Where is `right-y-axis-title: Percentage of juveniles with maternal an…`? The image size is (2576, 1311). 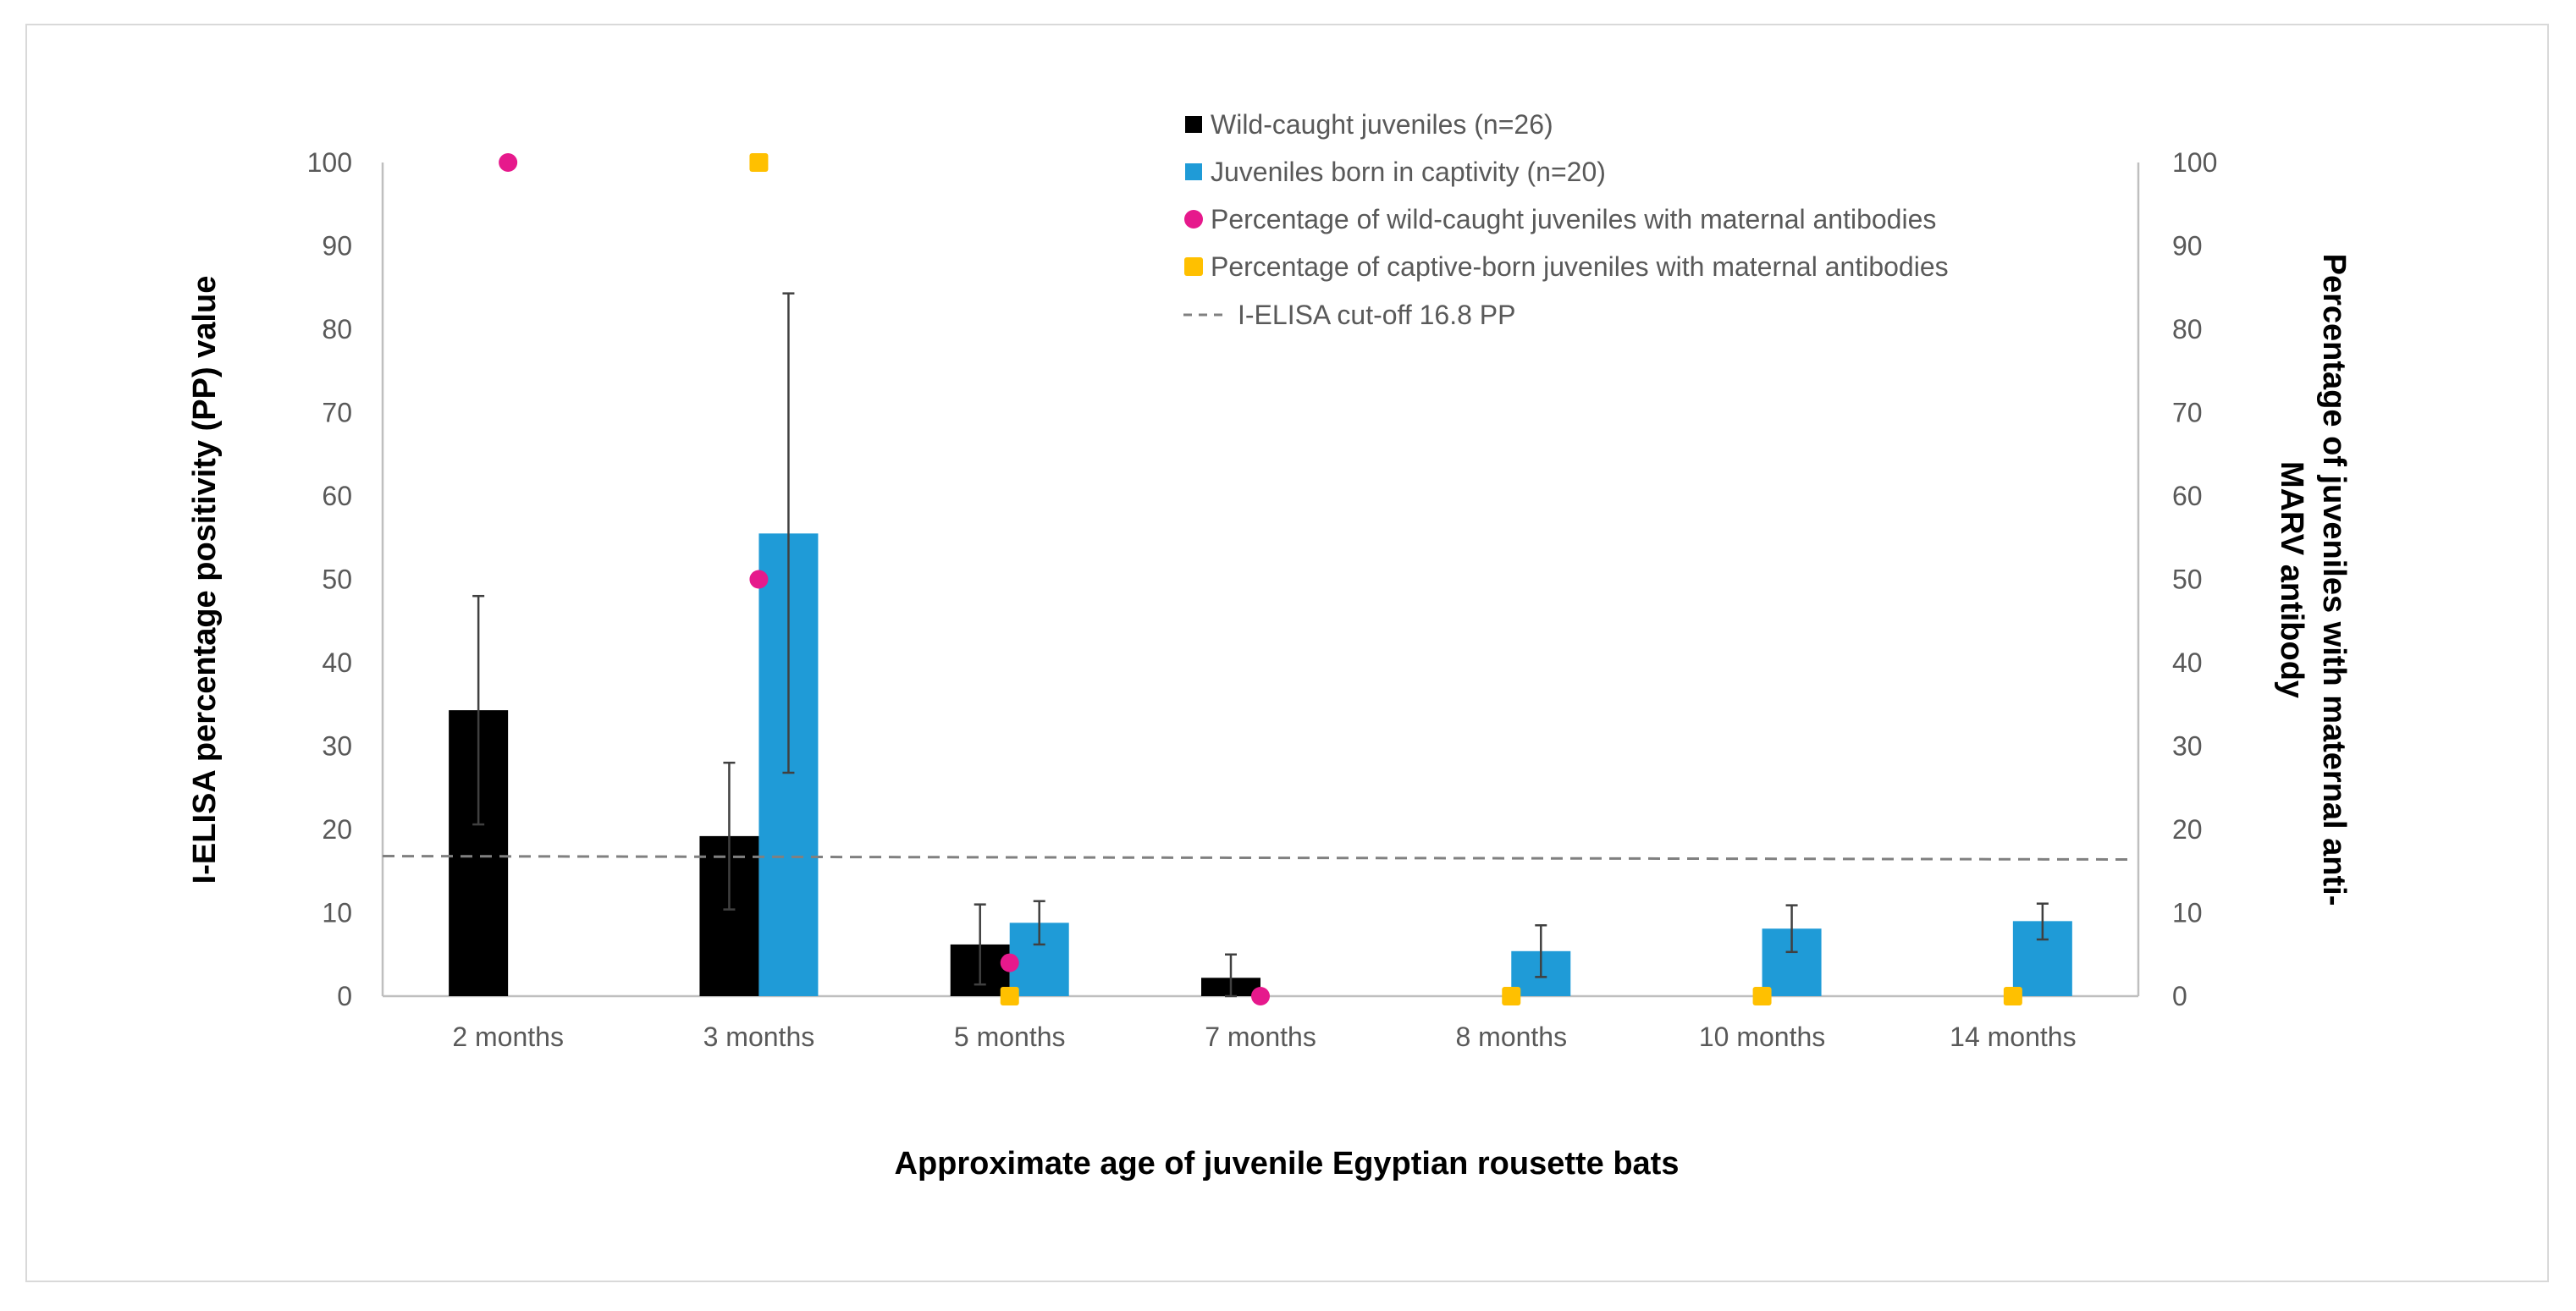
right-y-axis-title: Percentage of juveniles with maternal an… is located at coordinates (2313, 580).